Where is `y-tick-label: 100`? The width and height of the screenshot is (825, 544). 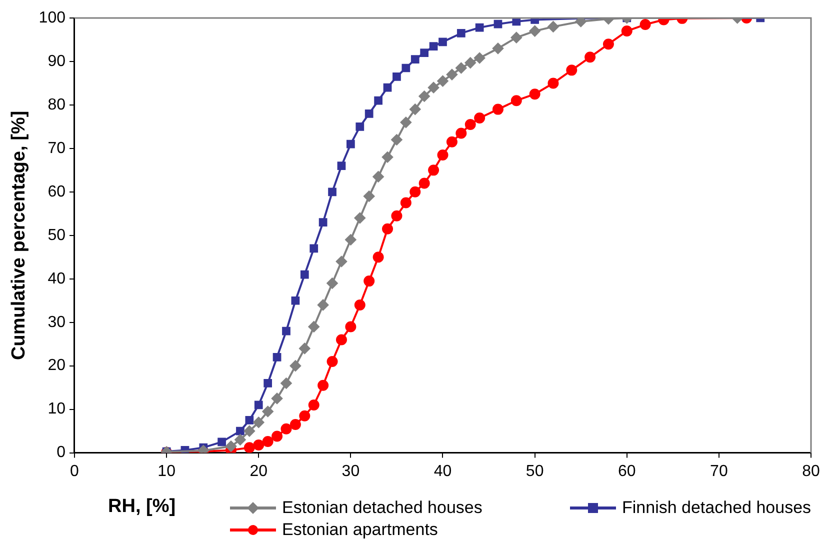 y-tick-label: 100 is located at coordinates (52, 17).